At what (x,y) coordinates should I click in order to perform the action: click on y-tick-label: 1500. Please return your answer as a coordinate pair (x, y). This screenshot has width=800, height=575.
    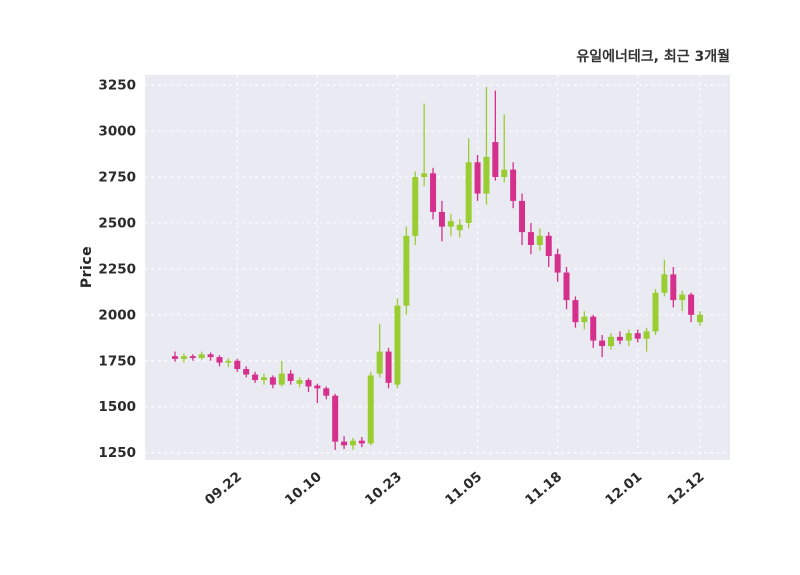
    Looking at the image, I should click on (117, 407).